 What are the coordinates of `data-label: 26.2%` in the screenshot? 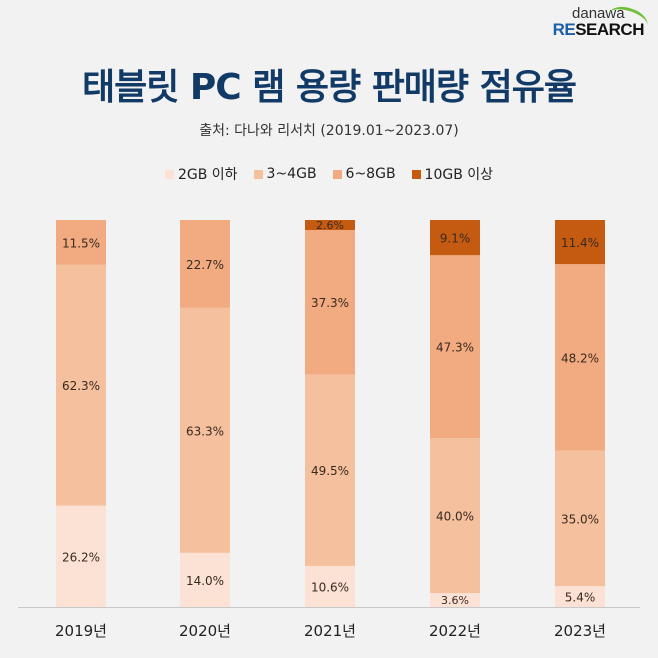 It's located at (81, 557).